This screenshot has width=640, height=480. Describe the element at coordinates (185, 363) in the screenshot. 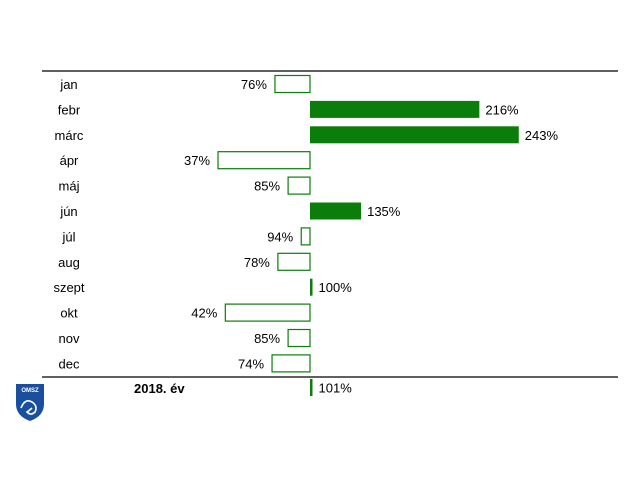

I see `month-row-11: dec 74%` at that location.